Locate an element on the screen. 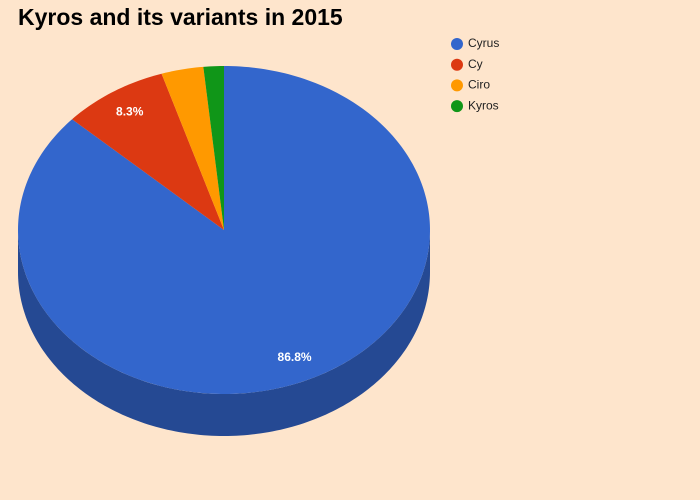 Image resolution: width=700 pixels, height=500 pixels. legend-text: Cyrus is located at coordinates (483, 43).